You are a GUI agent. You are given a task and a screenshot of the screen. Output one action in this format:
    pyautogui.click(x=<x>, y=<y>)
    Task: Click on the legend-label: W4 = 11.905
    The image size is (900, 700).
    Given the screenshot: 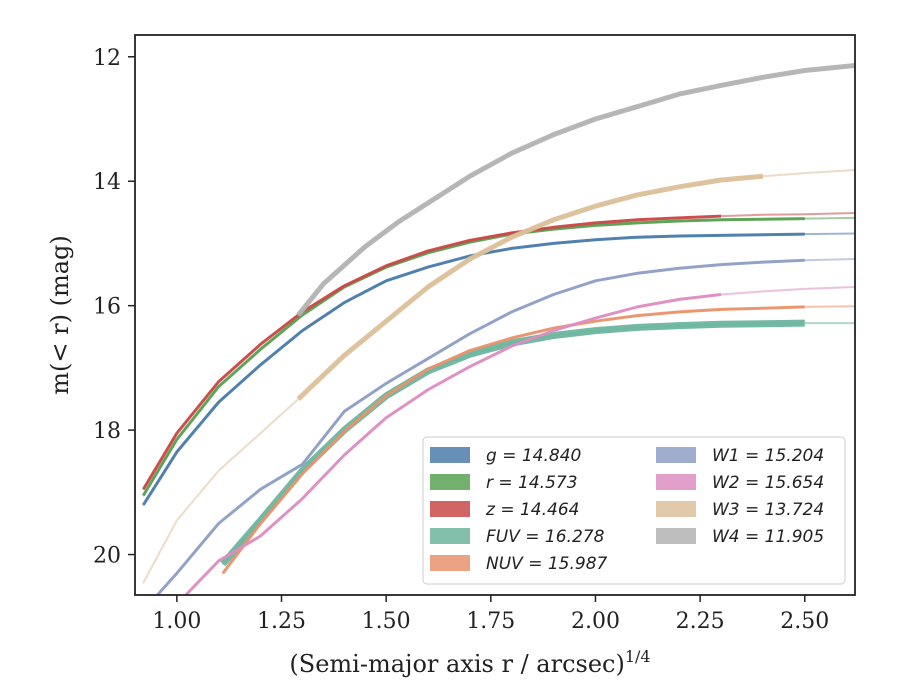 What is the action you would take?
    pyautogui.click(x=768, y=537)
    